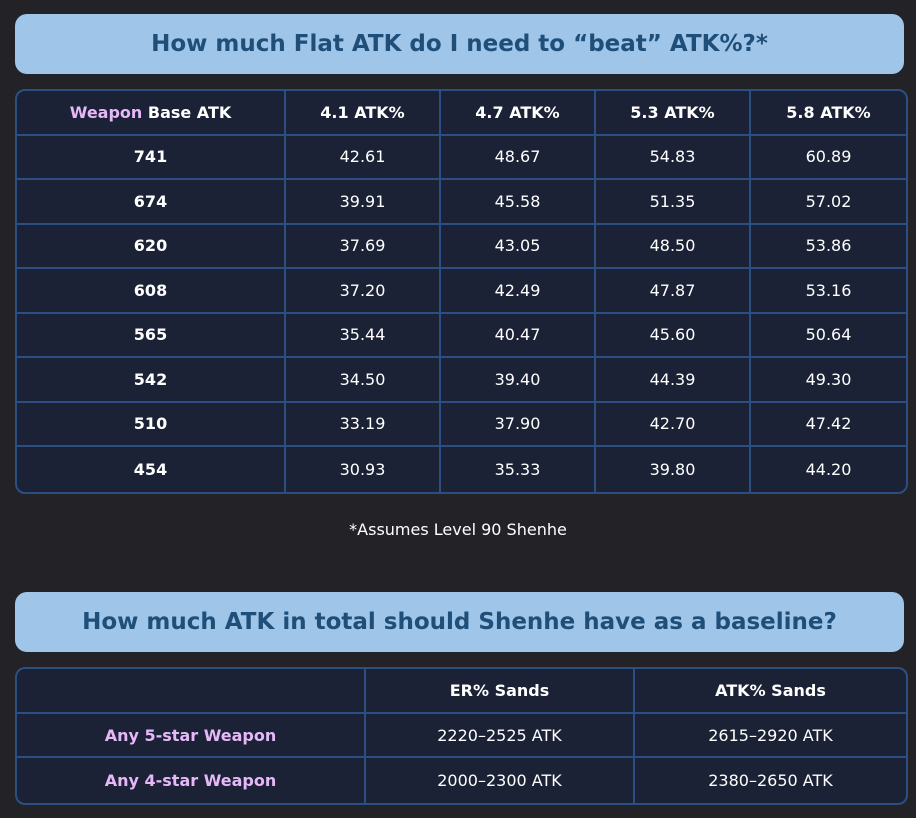  What do you see at coordinates (363, 157) in the screenshot?
I see `value-cell: 42.61` at bounding box center [363, 157].